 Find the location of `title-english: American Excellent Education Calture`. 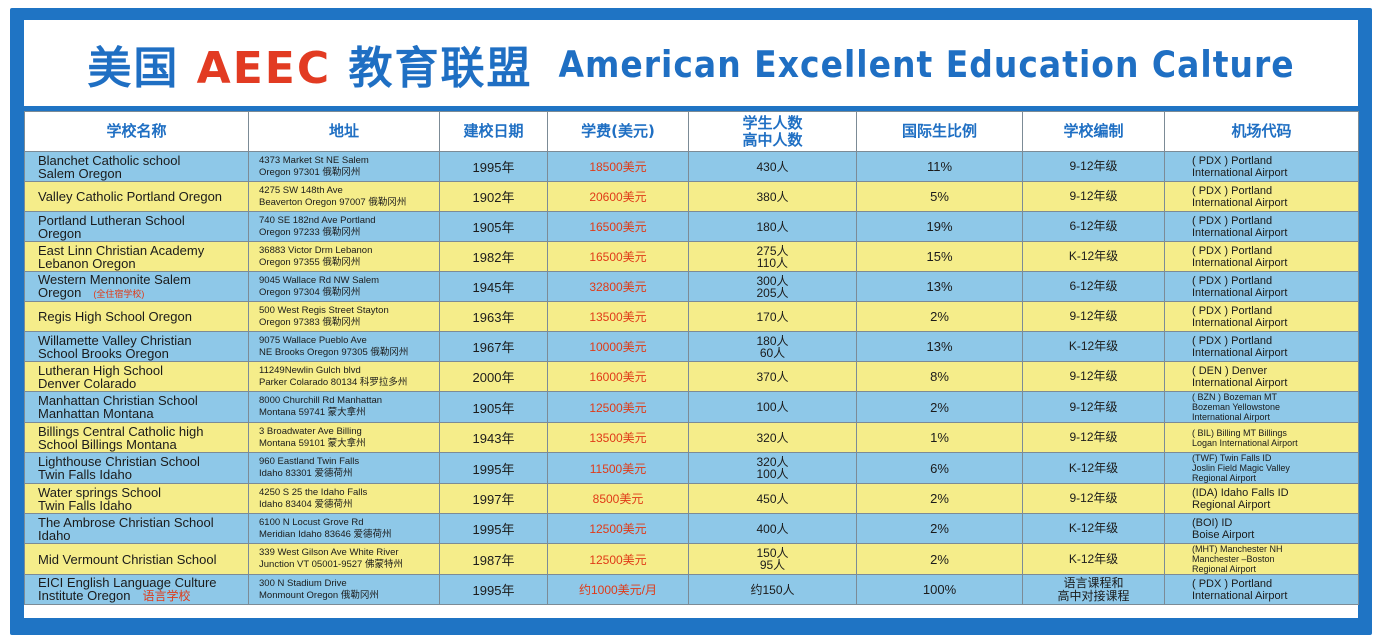

title-english: American Excellent Education Calture is located at coordinates (926, 64).